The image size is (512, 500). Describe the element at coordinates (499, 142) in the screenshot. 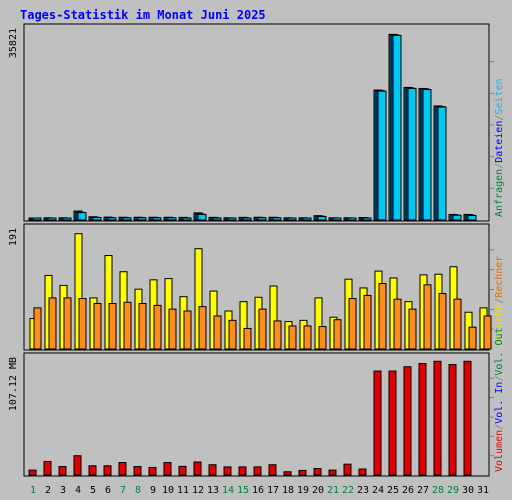

I see `legend-entry: Dateien` at that location.